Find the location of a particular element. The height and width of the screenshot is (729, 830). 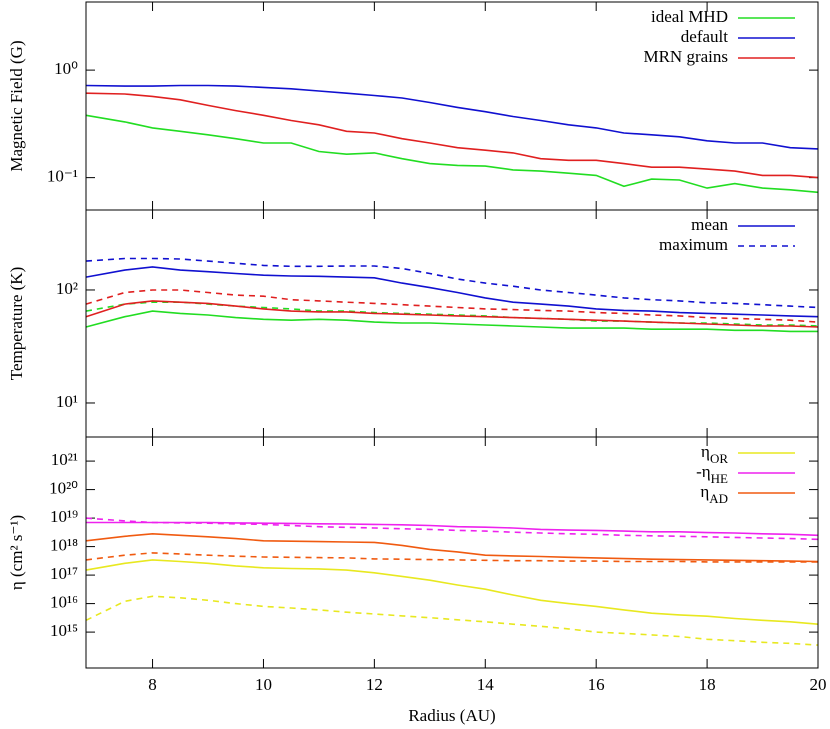

legend-label: ideal MHD is located at coordinates (689, 16).